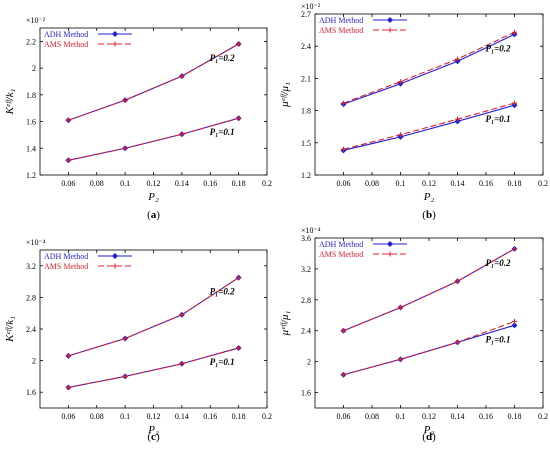  I want to click on ams-series-line-lower, so click(429, 348).